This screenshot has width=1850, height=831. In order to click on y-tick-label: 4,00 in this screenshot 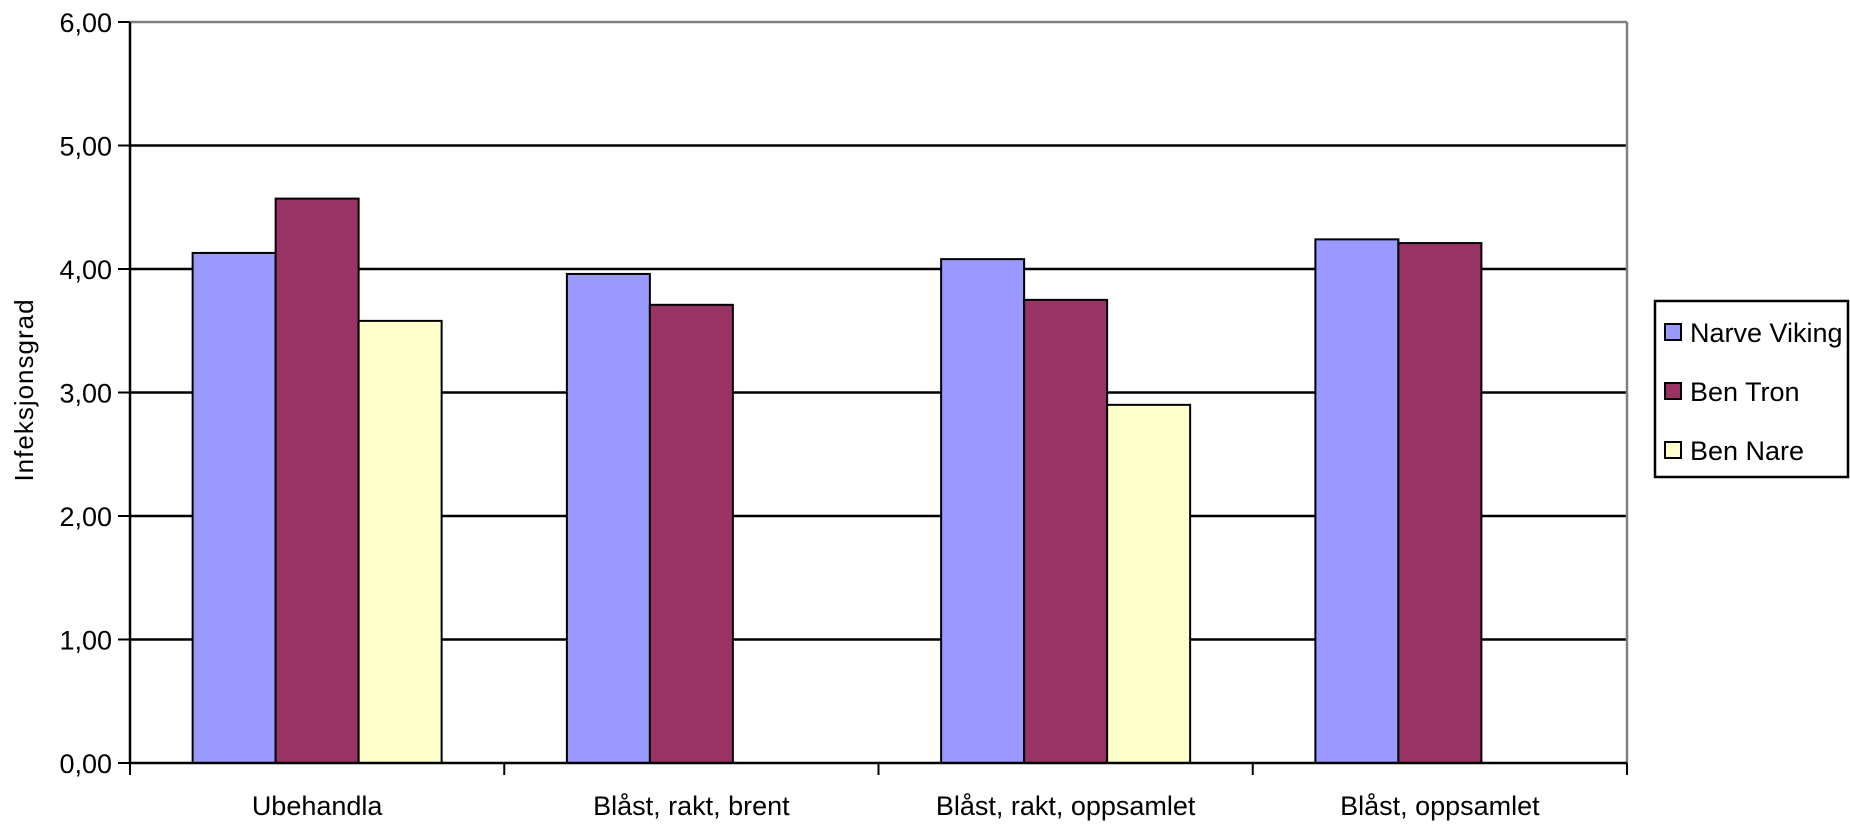, I will do `click(85, 270)`.